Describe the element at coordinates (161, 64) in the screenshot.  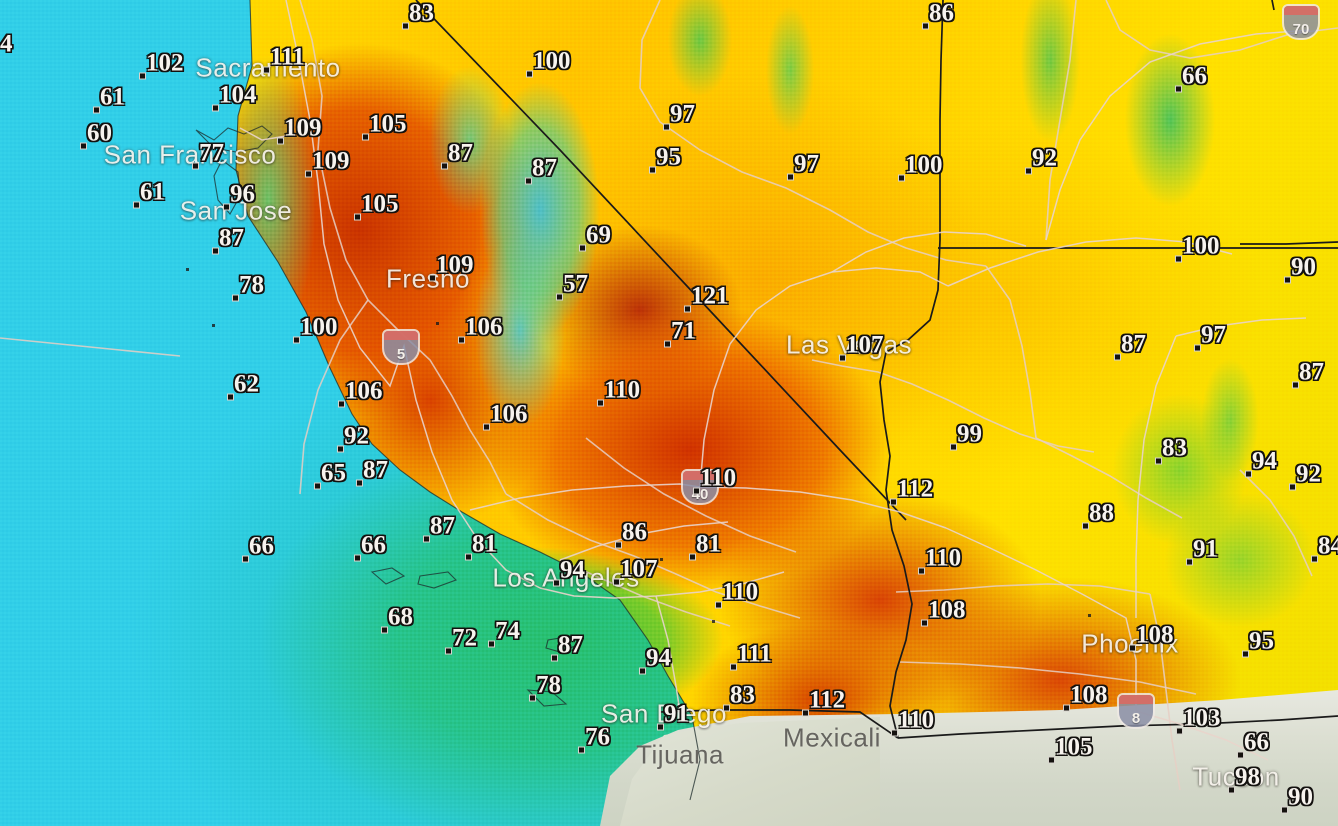
I see `temperature-reading: 102` at that location.